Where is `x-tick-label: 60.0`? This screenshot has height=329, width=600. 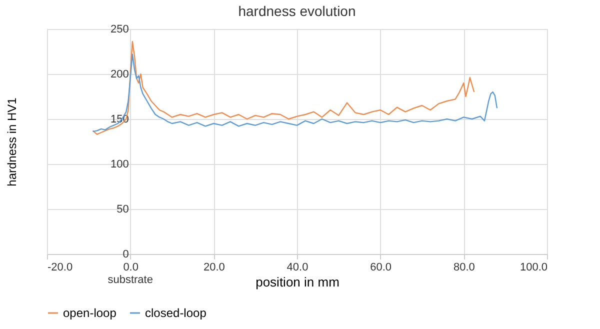
x-tick-label: 60.0 is located at coordinates (381, 268).